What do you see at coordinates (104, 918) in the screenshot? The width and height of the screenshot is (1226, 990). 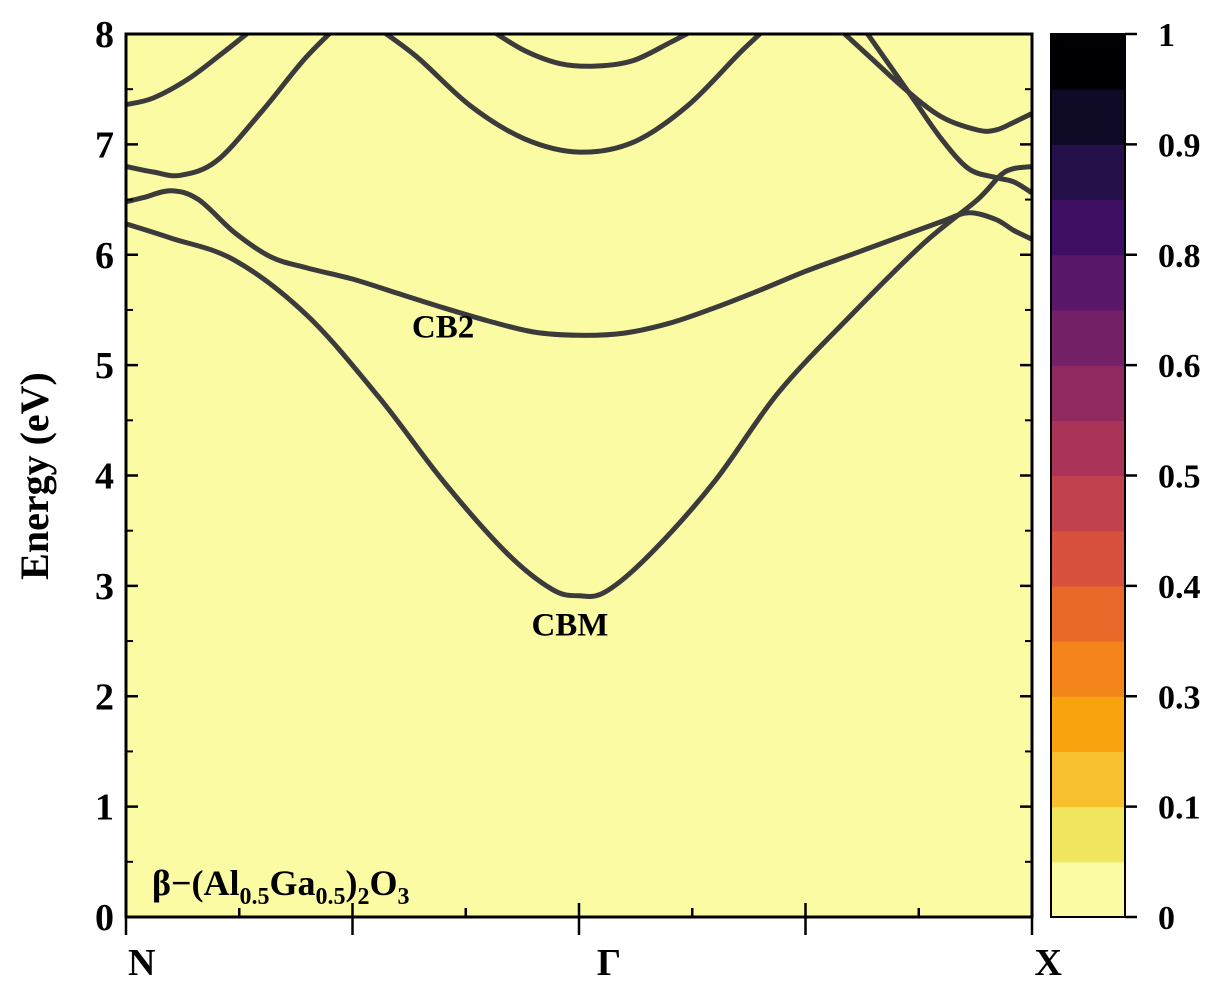 I see `y-tick-label: 0` at bounding box center [104, 918].